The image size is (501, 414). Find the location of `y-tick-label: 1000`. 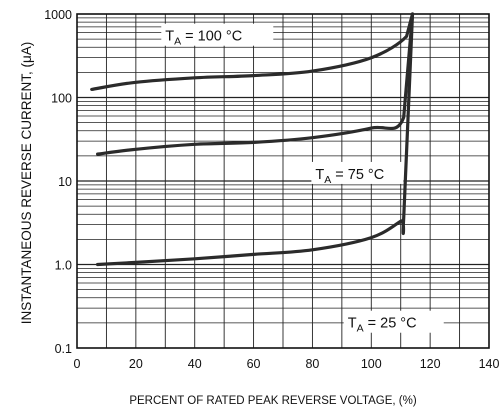

y-tick-label: 1000 is located at coordinates (58, 15).